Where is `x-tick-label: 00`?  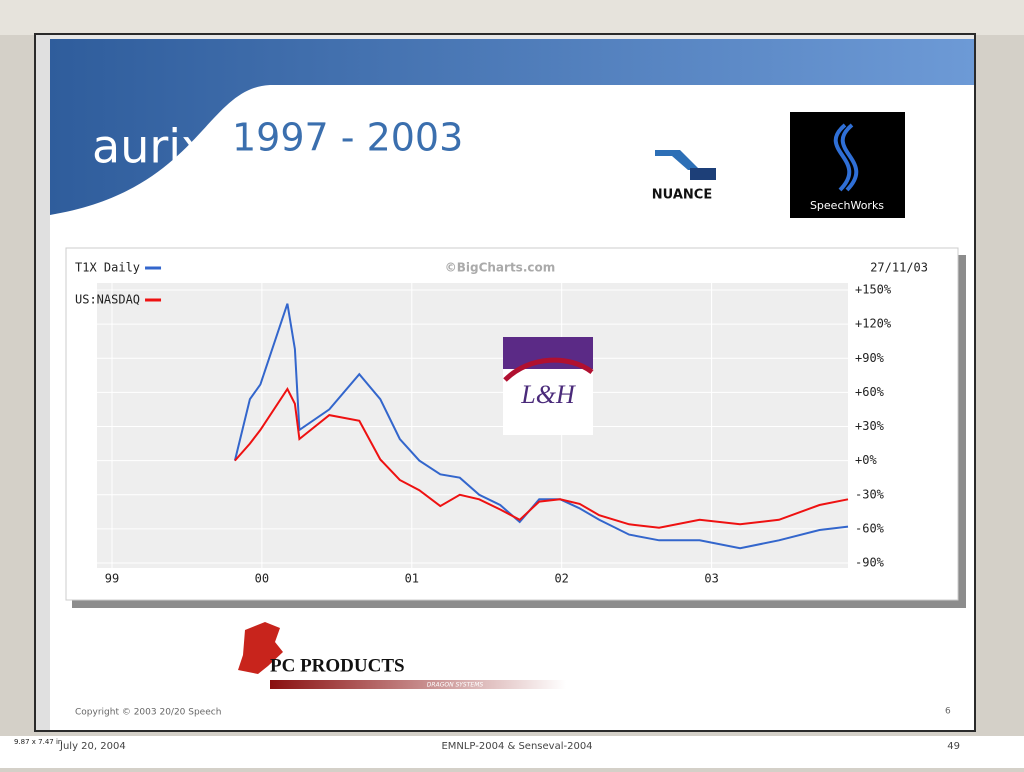
x-tick-label: 00 is located at coordinates (262, 579).